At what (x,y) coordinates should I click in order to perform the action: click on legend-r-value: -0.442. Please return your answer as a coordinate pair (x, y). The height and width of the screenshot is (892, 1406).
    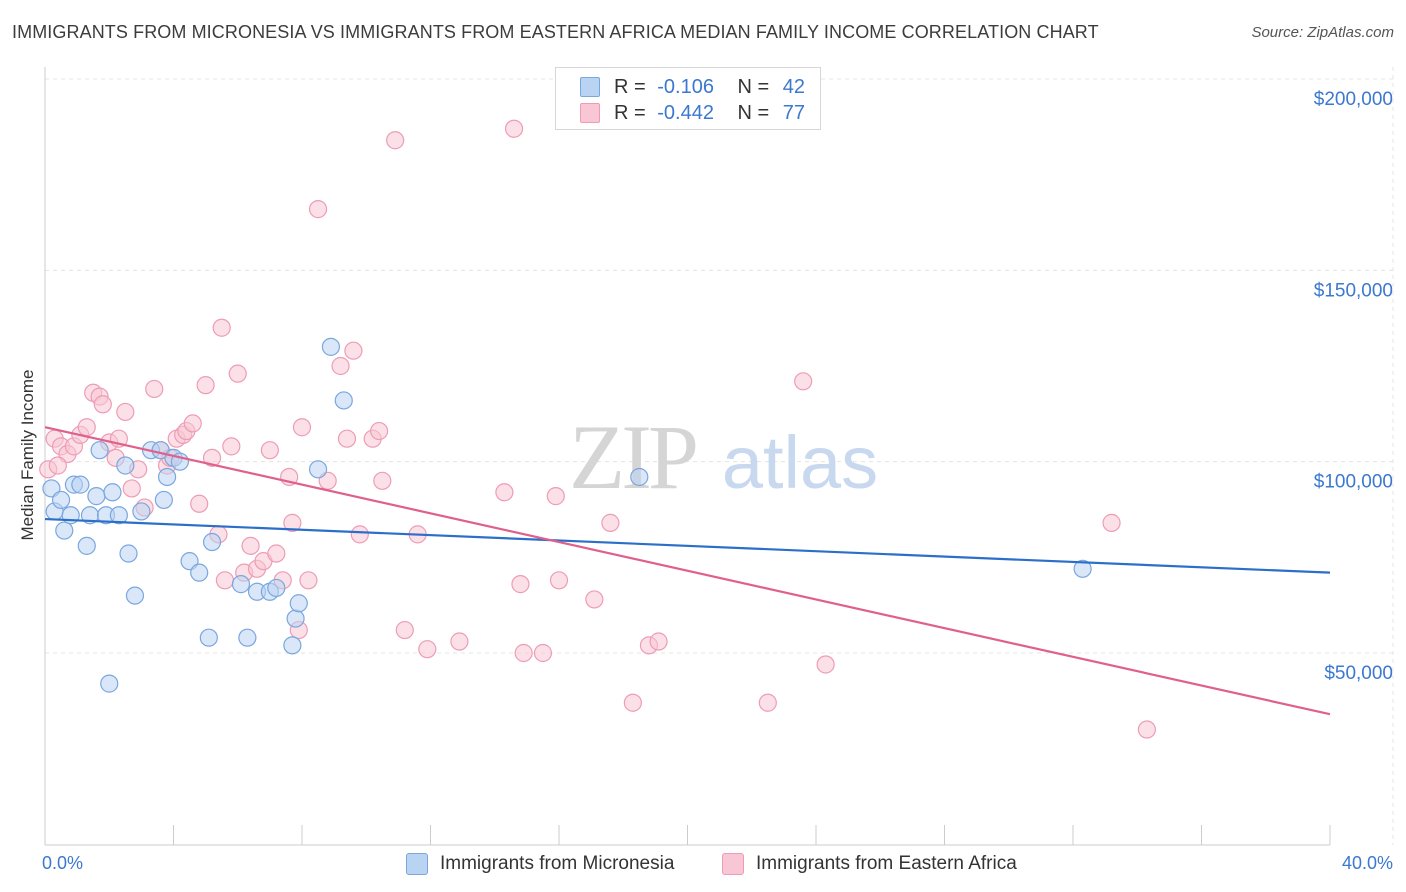
    Looking at the image, I should click on (685, 112).